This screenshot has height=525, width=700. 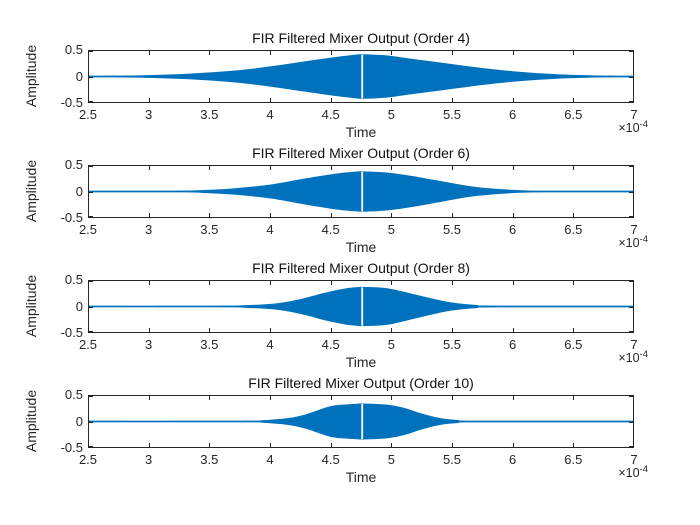 What do you see at coordinates (361, 153) in the screenshot?
I see `plot-title: FIR Filtered Mixer Output (Order 6)` at bounding box center [361, 153].